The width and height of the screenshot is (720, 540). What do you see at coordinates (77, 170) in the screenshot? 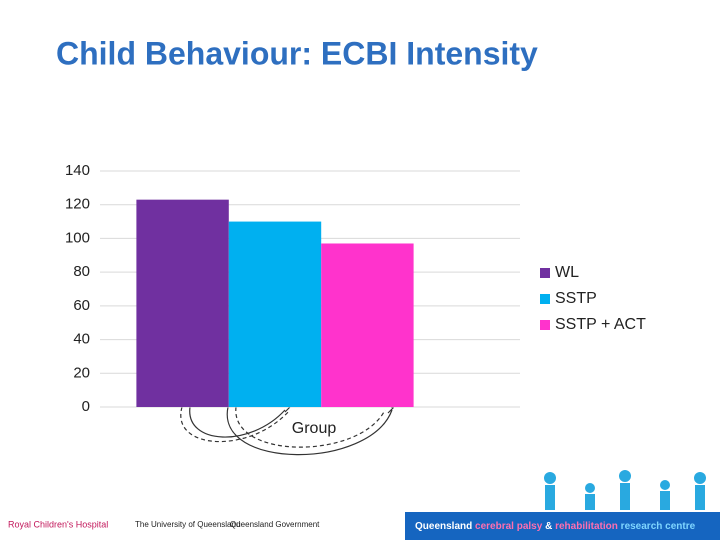
I see `y-tick-label: 140` at bounding box center [77, 170].